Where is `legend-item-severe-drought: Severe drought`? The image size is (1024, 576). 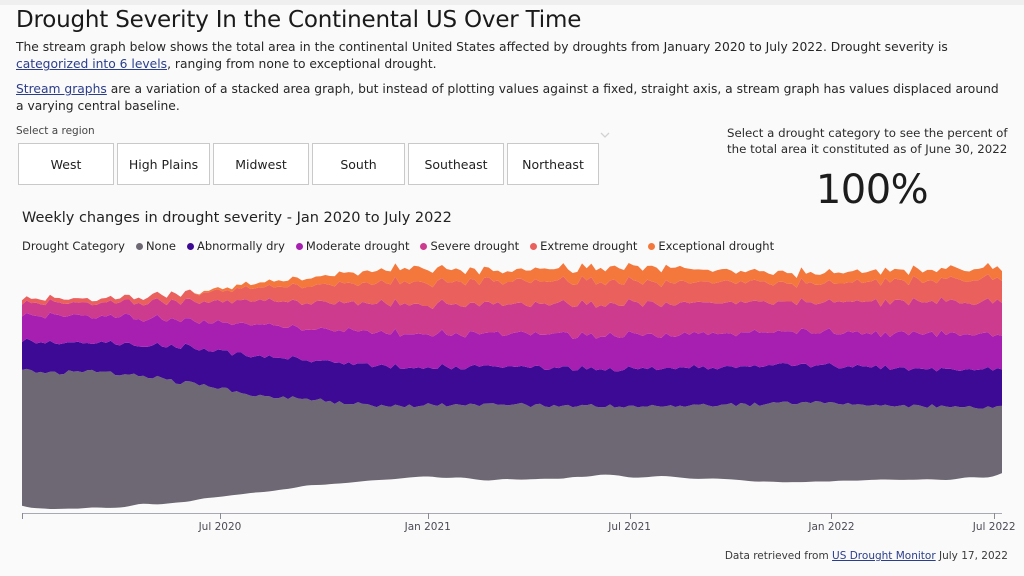 legend-item-severe-drought: Severe drought is located at coordinates (469, 246).